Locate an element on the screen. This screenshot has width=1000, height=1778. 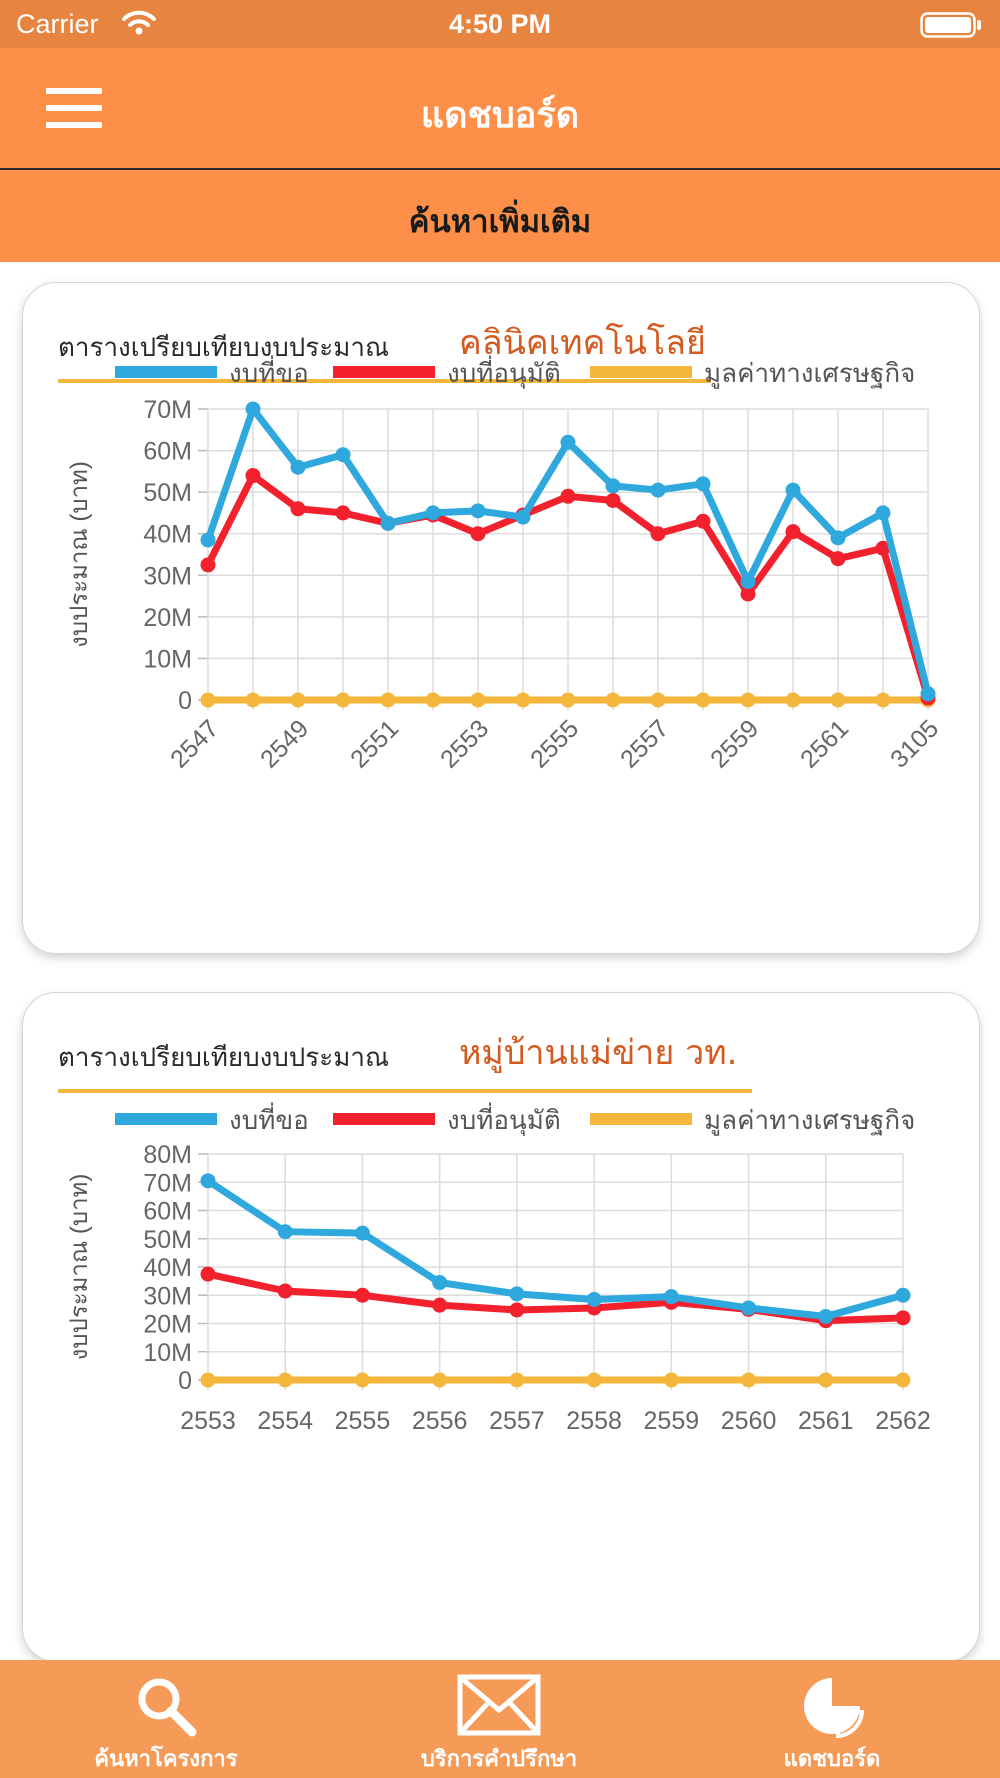
x-tick-label: 2559 is located at coordinates (734, 743).